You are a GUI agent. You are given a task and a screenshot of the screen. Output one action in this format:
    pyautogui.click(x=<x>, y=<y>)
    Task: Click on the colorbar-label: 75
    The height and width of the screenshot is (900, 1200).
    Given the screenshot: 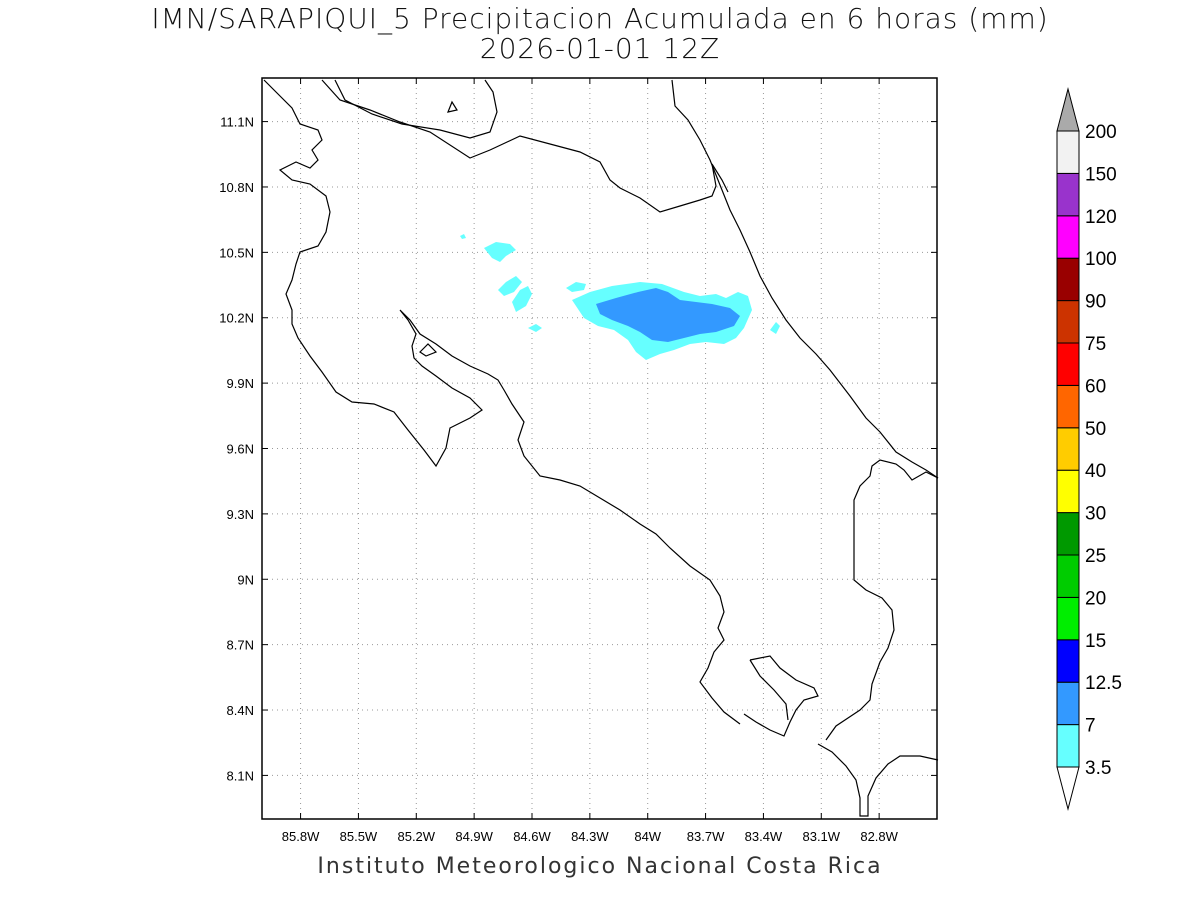 What is the action you would take?
    pyautogui.click(x=1095, y=344)
    